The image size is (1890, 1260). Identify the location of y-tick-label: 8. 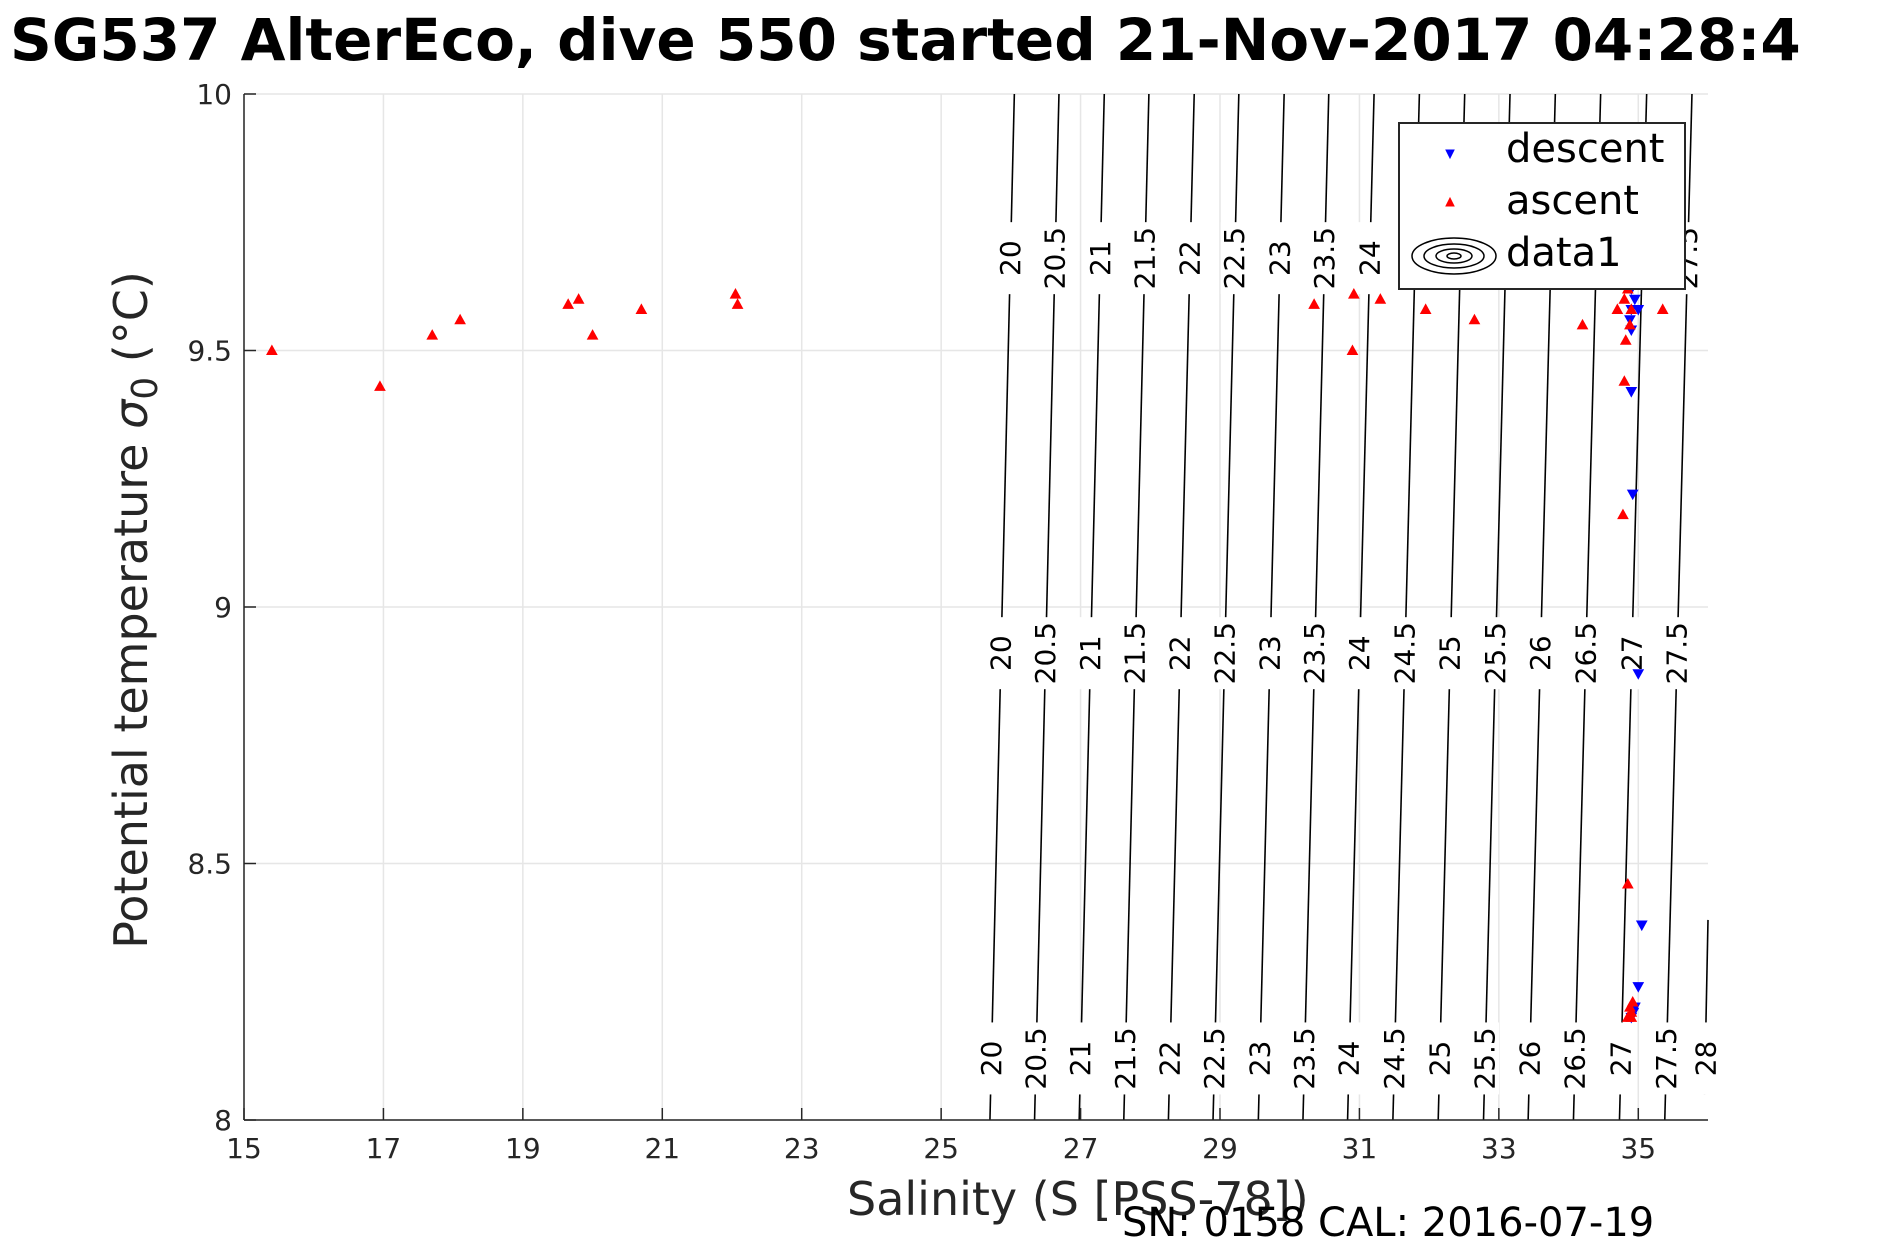
(223, 1120).